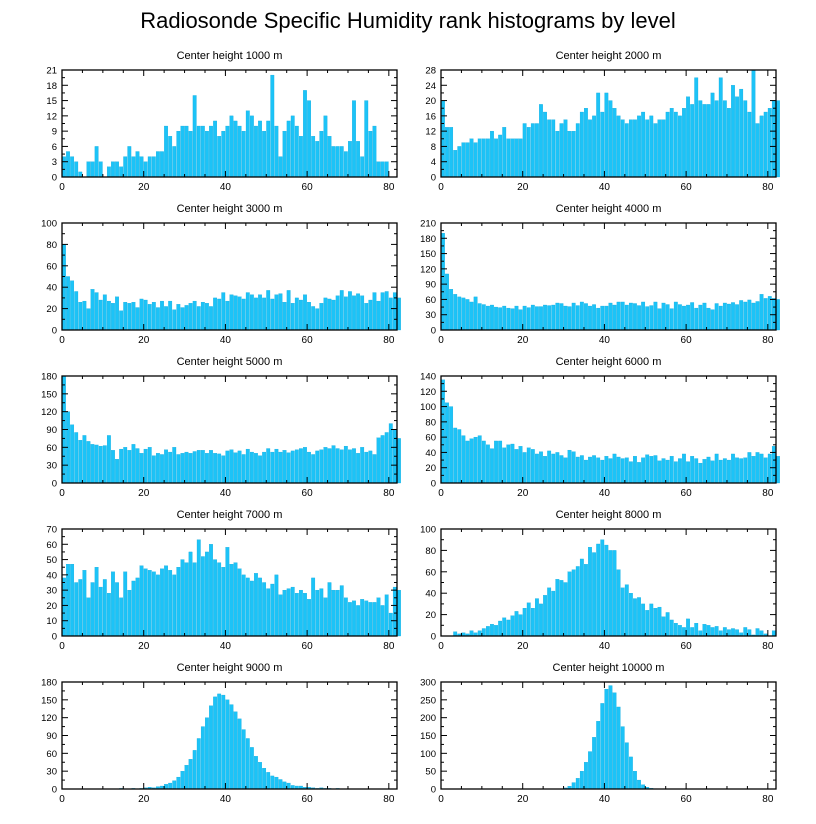  I want to click on panel-title: Center height 2000 m, so click(609, 56).